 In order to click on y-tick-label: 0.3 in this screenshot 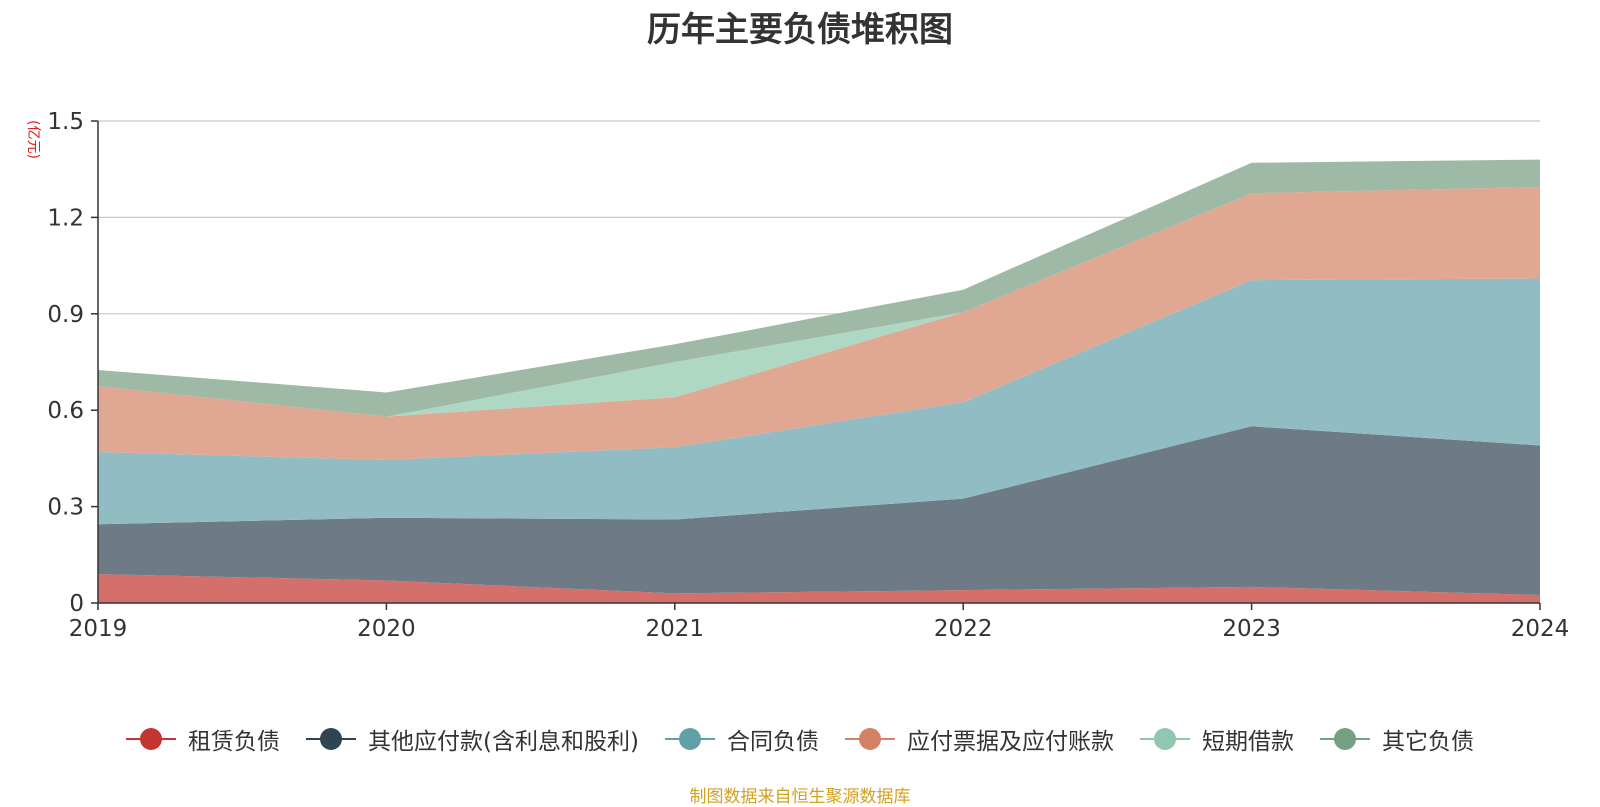, I will do `click(65, 508)`.